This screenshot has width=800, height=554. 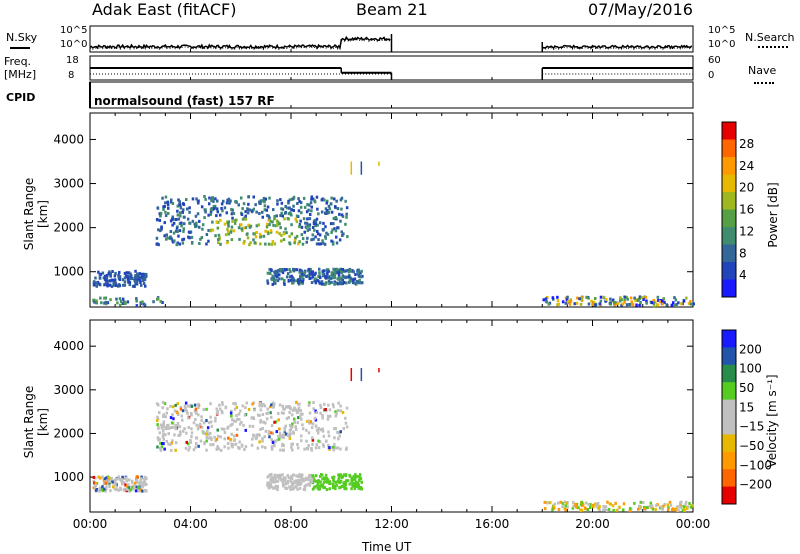 I want to click on colorbar-tick-1-7: −200, so click(x=755, y=485).